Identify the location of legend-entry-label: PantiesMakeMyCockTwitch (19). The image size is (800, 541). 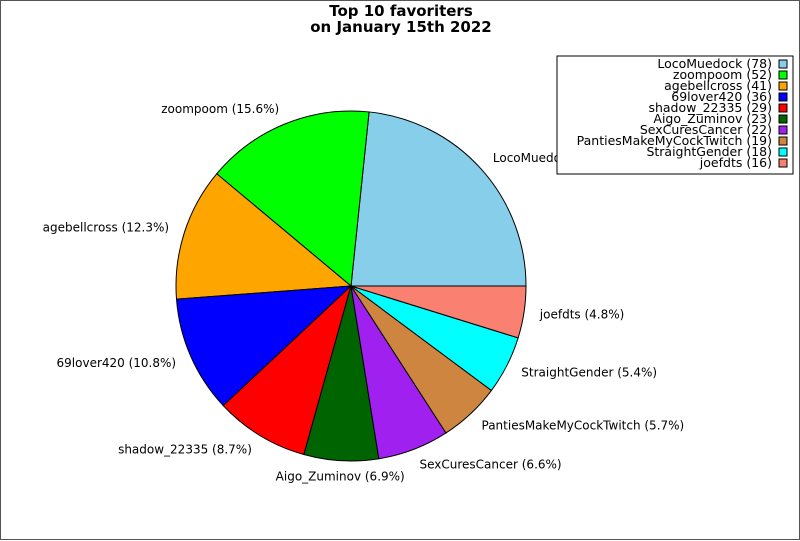
(674, 140).